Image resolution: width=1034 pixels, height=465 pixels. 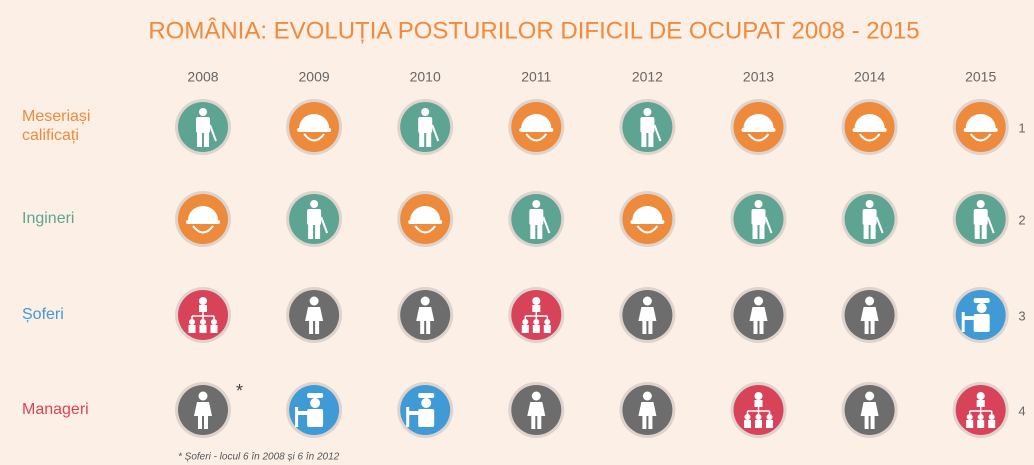 I want to click on row-label: Meseriași calificați, so click(x=56, y=126).